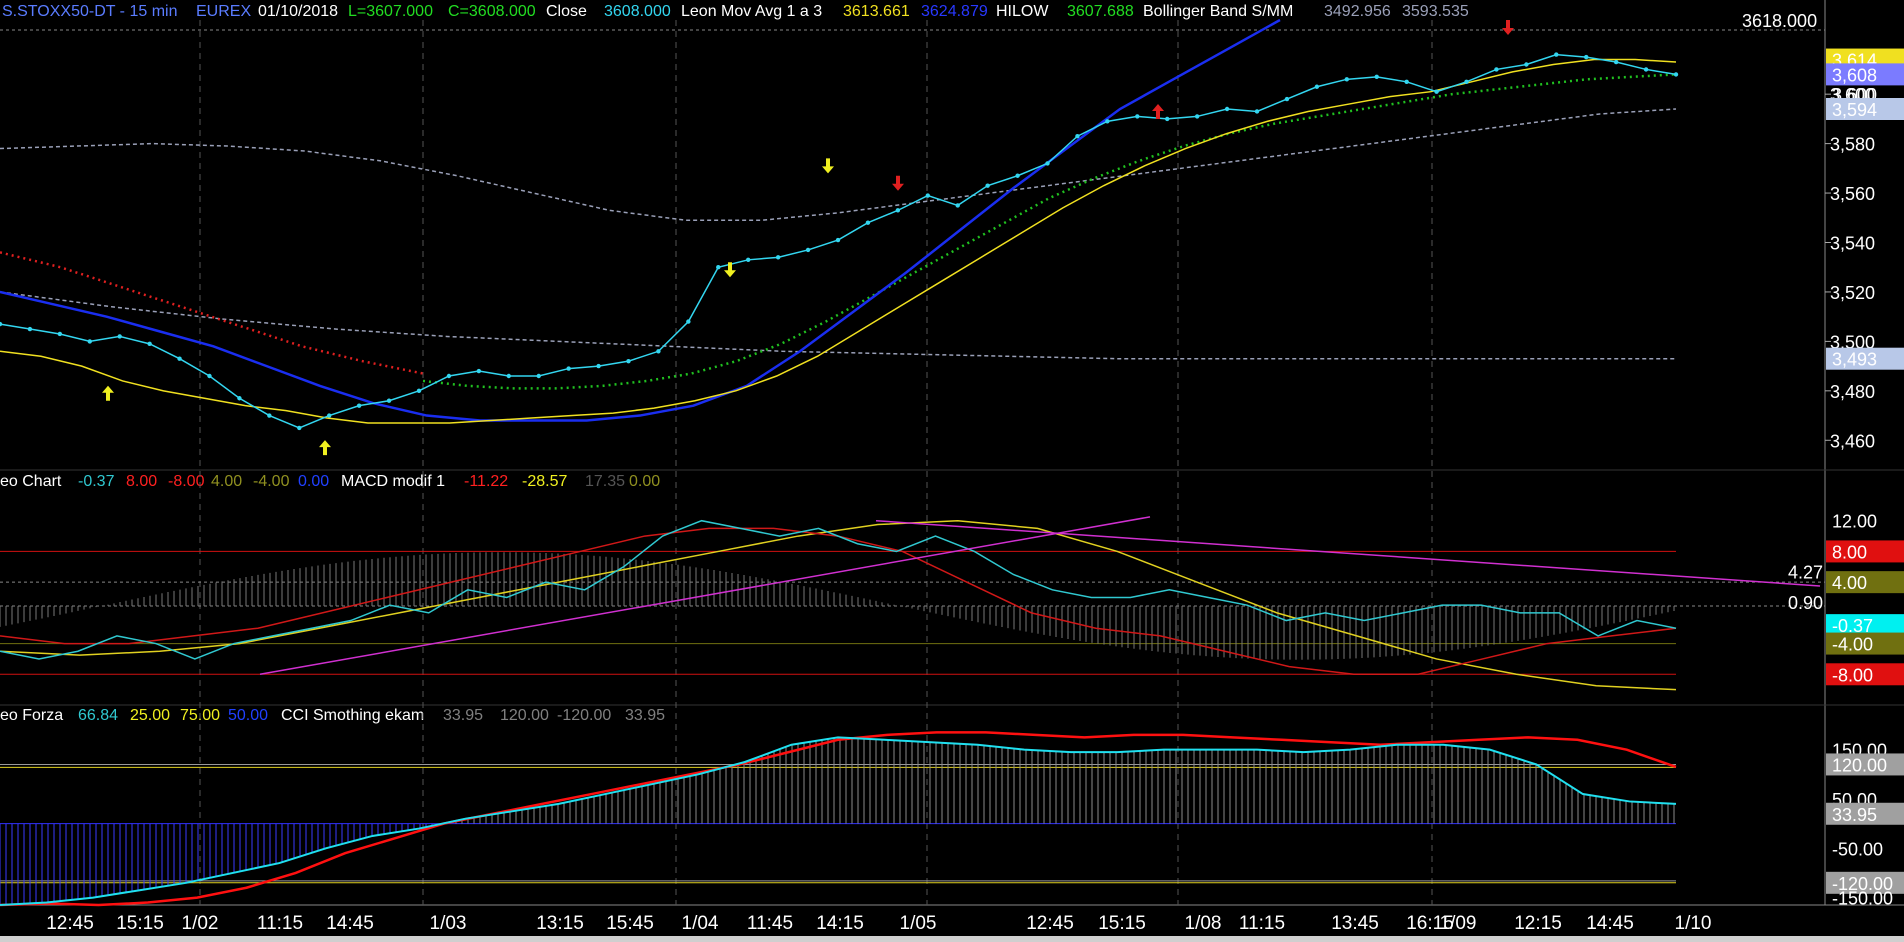 This screenshot has width=1904, height=942. Describe the element at coordinates (1849, 552) in the screenshot. I see `macd-tag-1: 8.00` at that location.